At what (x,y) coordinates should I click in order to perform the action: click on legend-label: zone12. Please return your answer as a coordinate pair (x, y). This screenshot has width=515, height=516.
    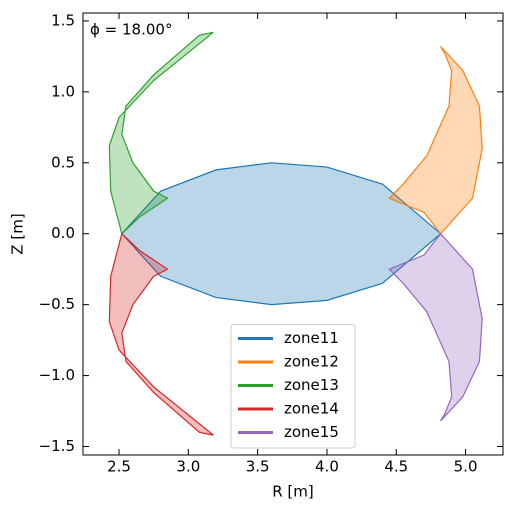
    Looking at the image, I should click on (311, 362).